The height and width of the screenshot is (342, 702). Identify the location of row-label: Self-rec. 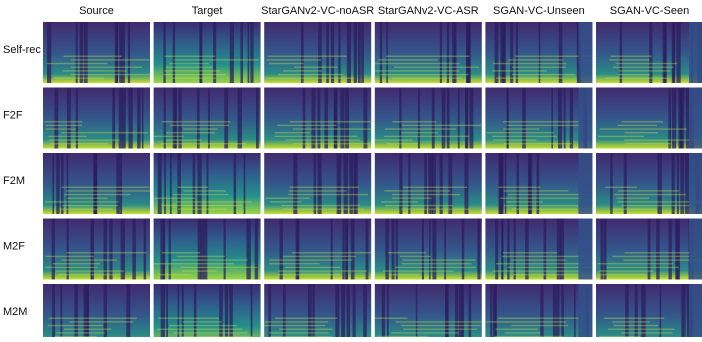
(22, 50).